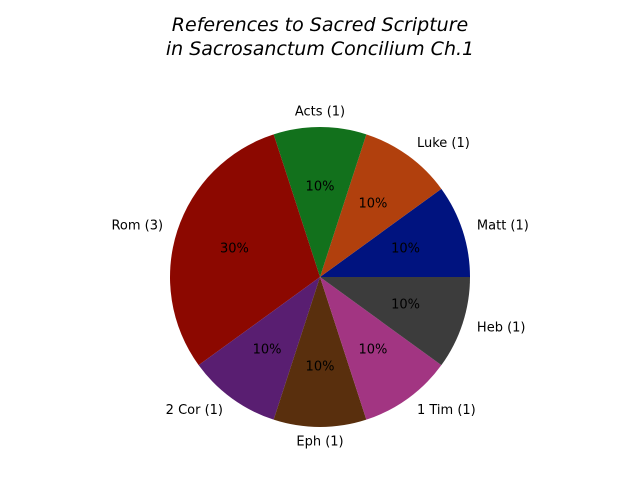 The height and width of the screenshot is (480, 640). I want to click on pct-label-luke-1: 10%, so click(372, 204).